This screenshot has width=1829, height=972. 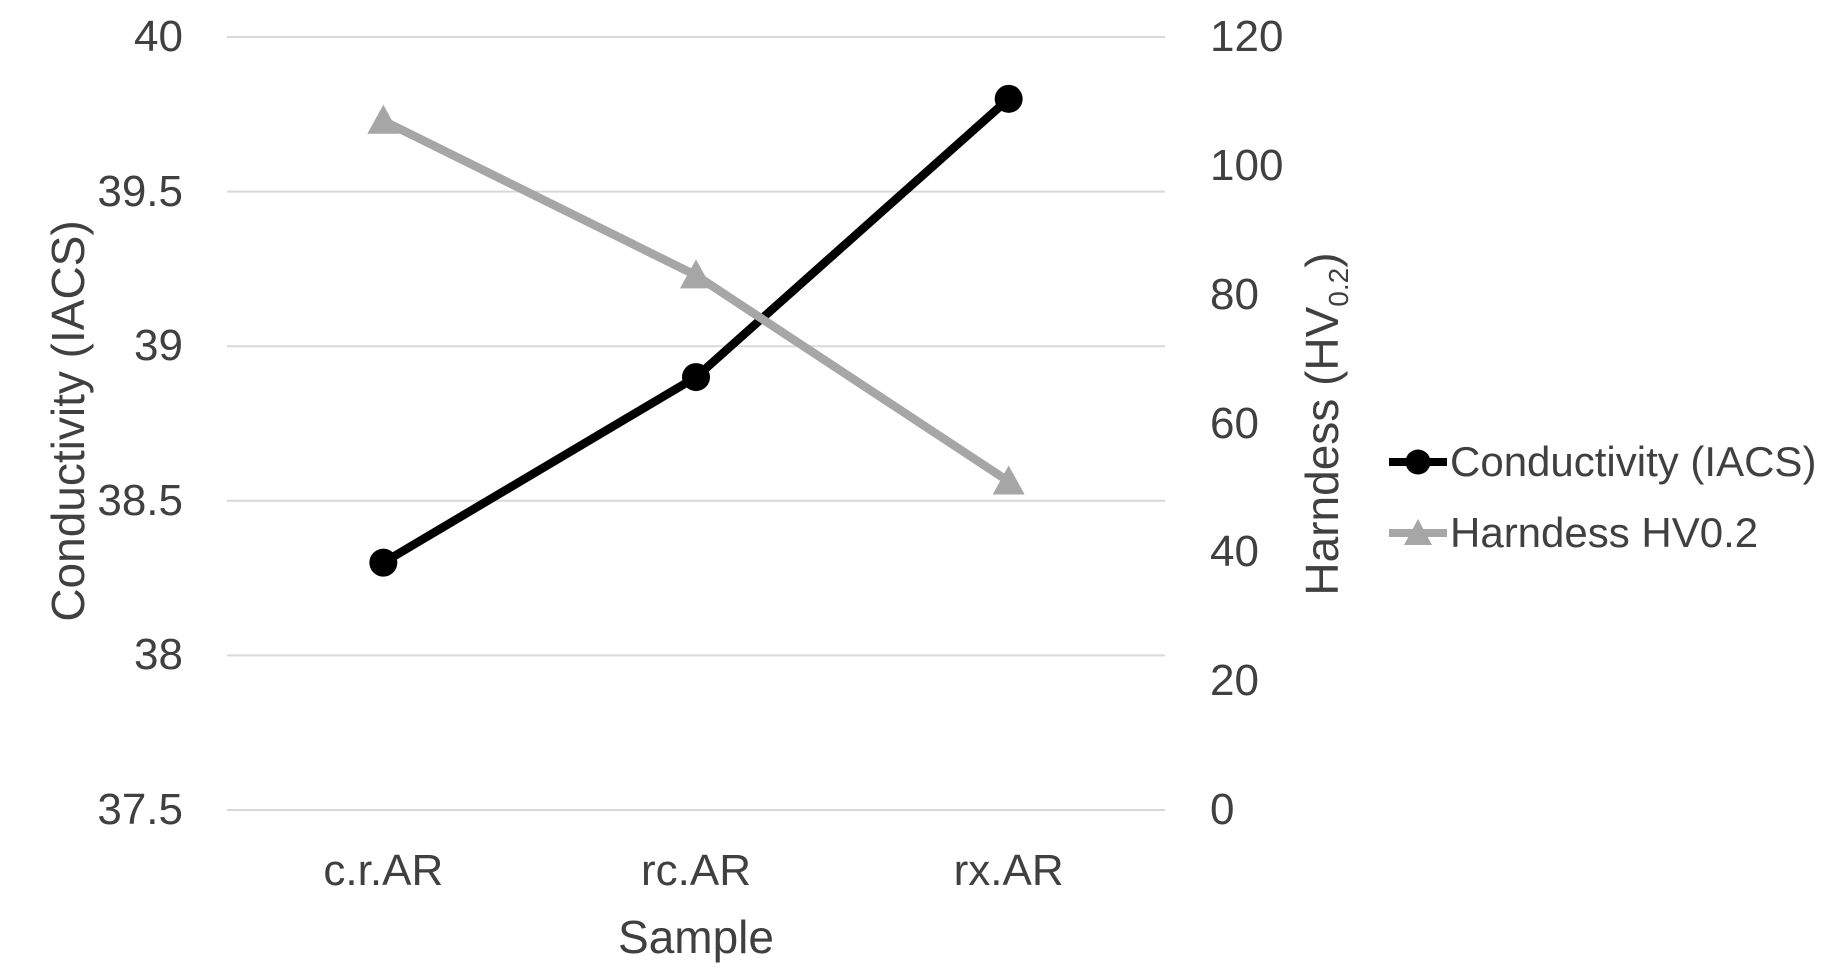 What do you see at coordinates (1222, 809) in the screenshot?
I see `right-axis-tick-label: 0` at bounding box center [1222, 809].